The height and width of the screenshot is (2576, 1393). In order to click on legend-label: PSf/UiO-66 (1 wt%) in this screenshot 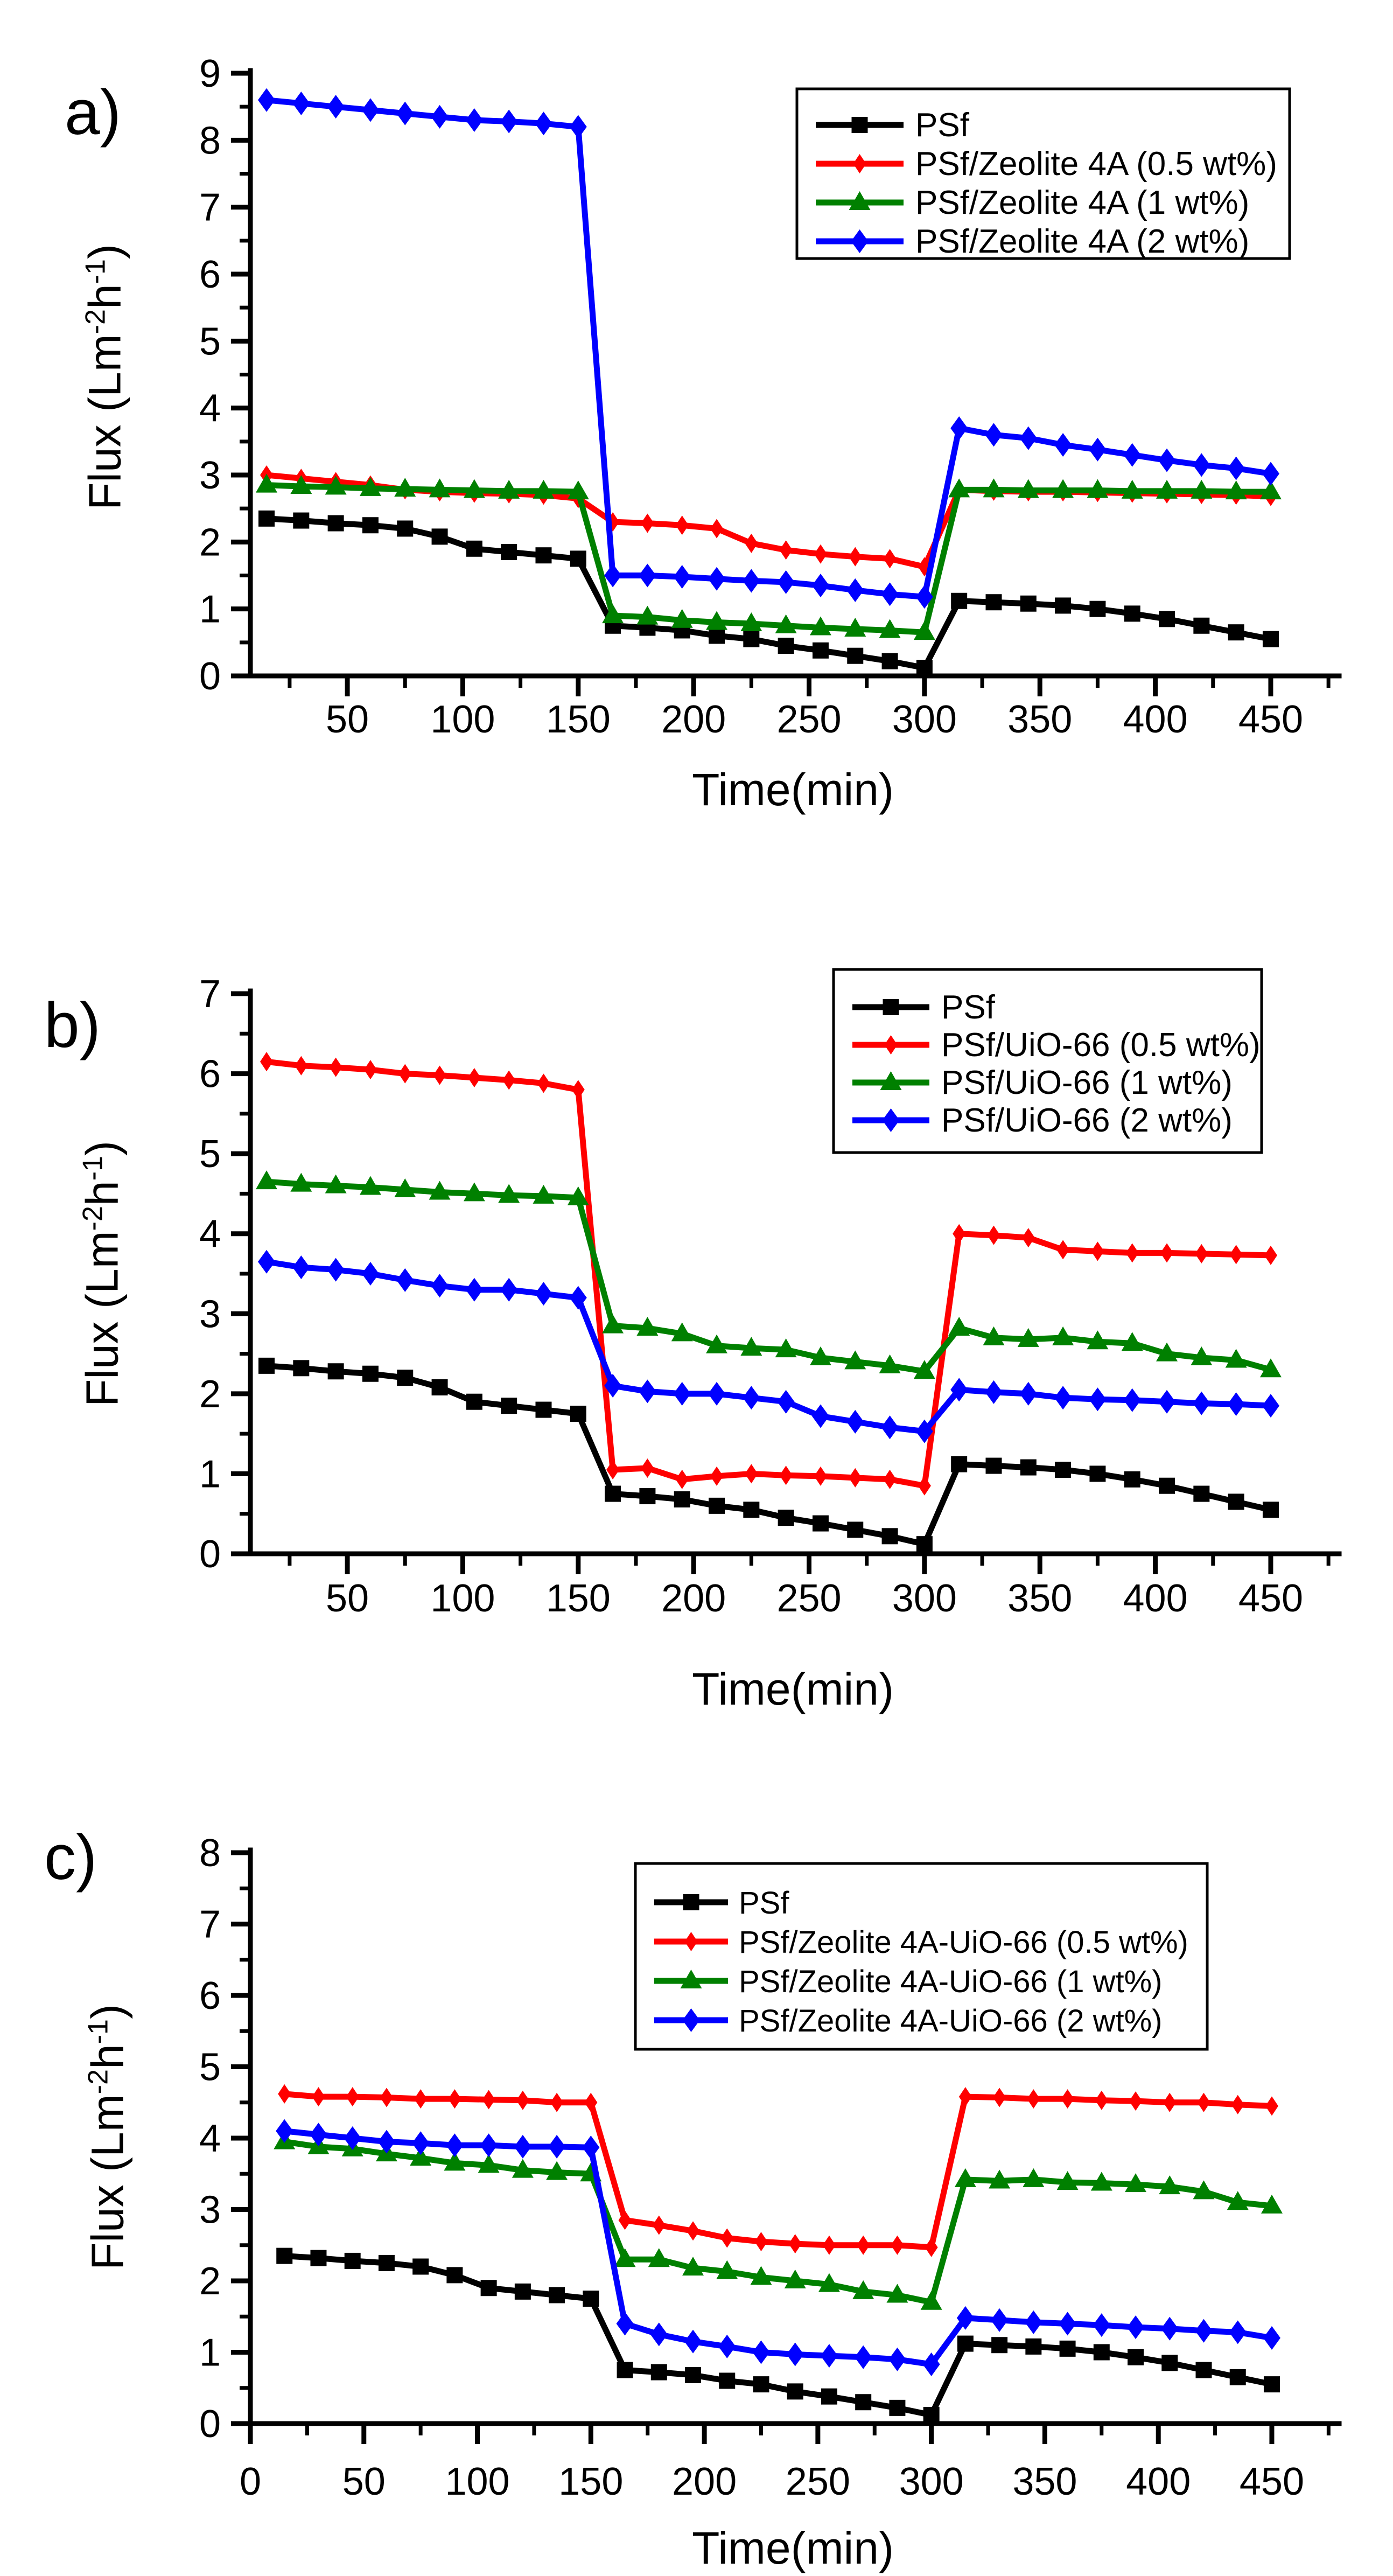, I will do `click(1087, 1082)`.